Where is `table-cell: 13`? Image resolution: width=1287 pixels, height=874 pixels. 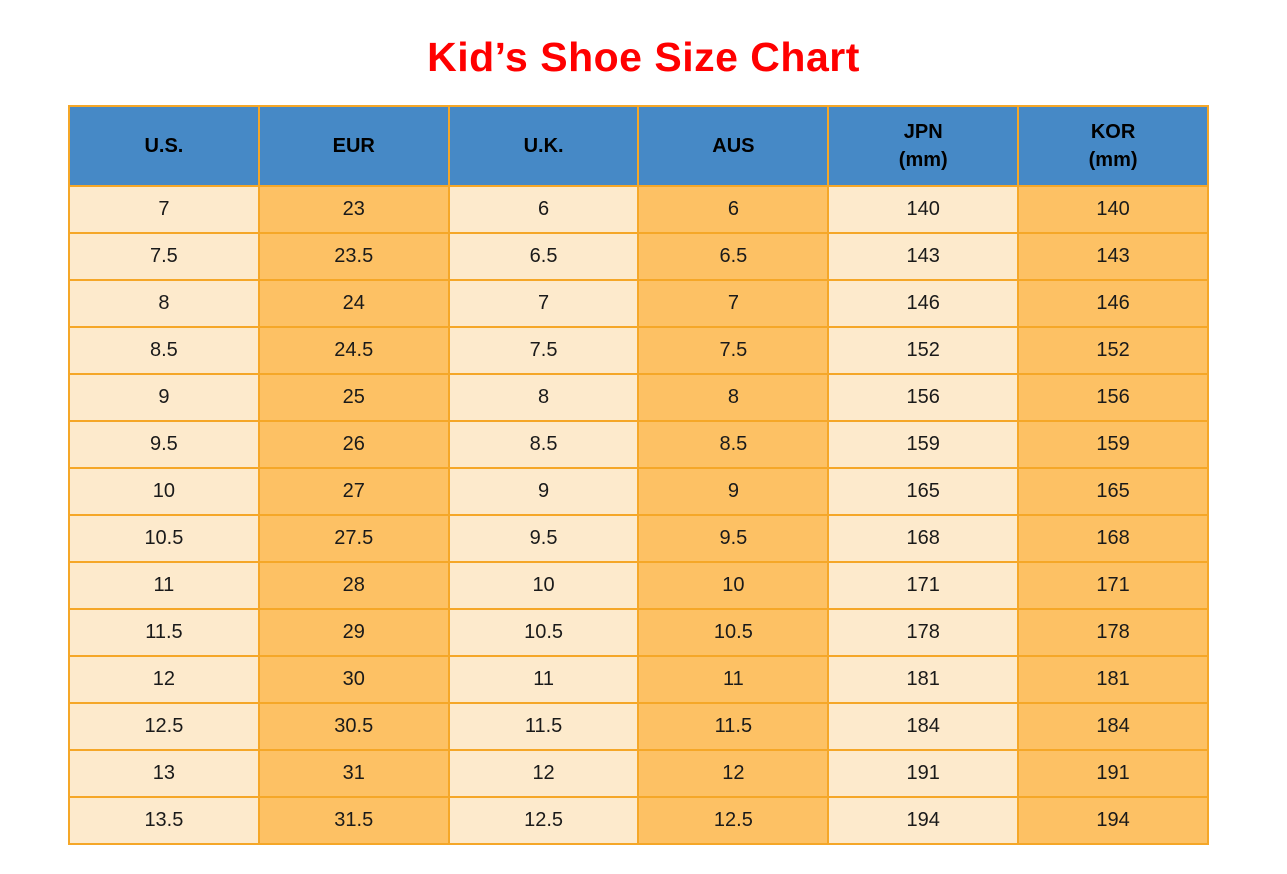 table-cell: 13 is located at coordinates (164, 773).